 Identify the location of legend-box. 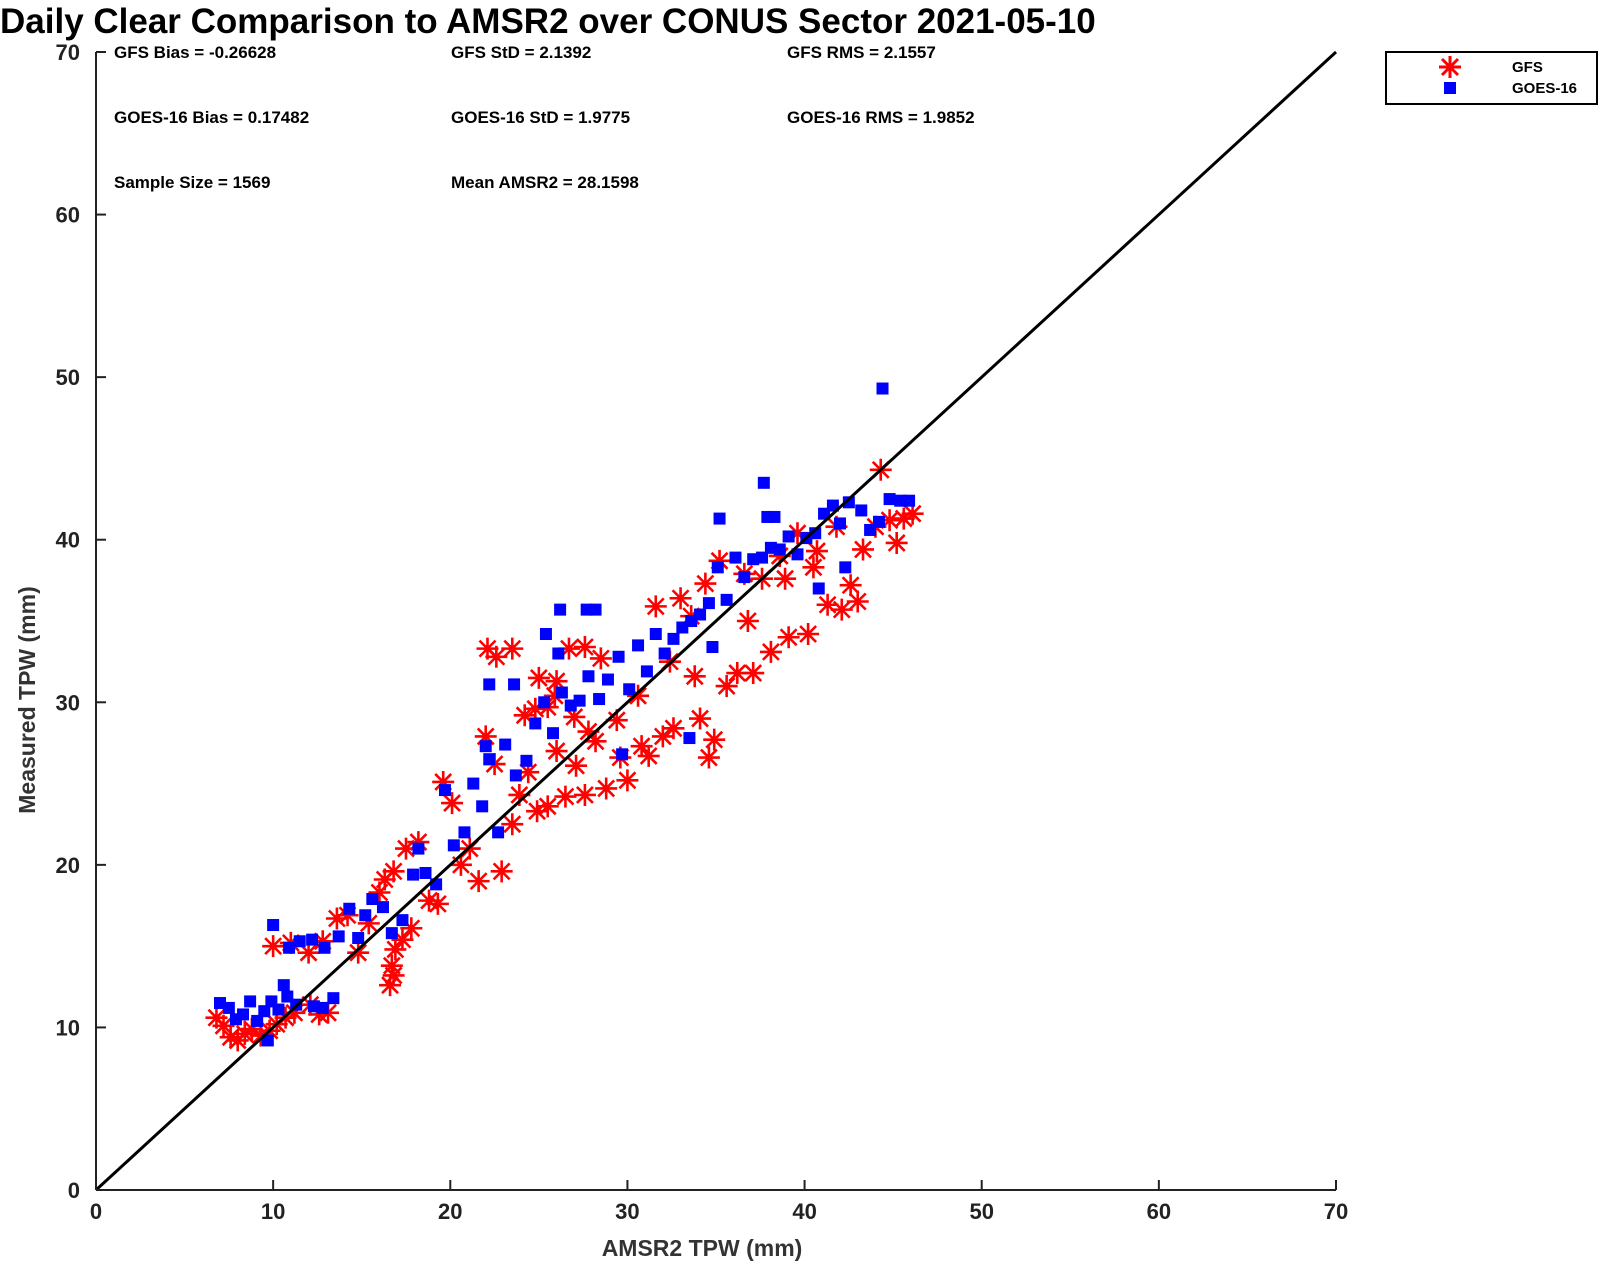
(1491, 78).